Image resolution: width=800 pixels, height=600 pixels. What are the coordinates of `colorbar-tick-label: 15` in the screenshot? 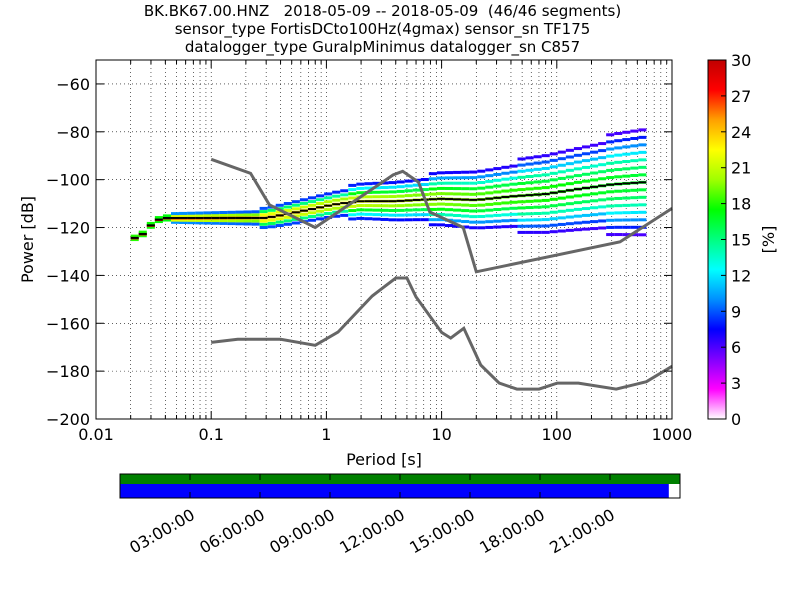 It's located at (741, 240).